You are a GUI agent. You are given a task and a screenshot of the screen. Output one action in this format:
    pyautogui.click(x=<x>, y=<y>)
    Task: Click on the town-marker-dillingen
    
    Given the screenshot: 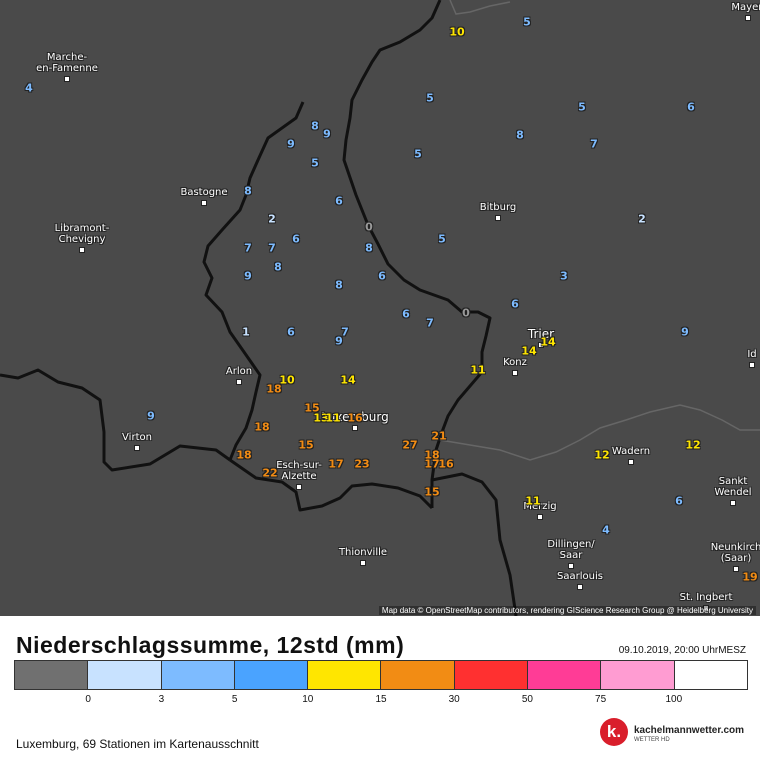 What is the action you would take?
    pyautogui.click(x=571, y=566)
    